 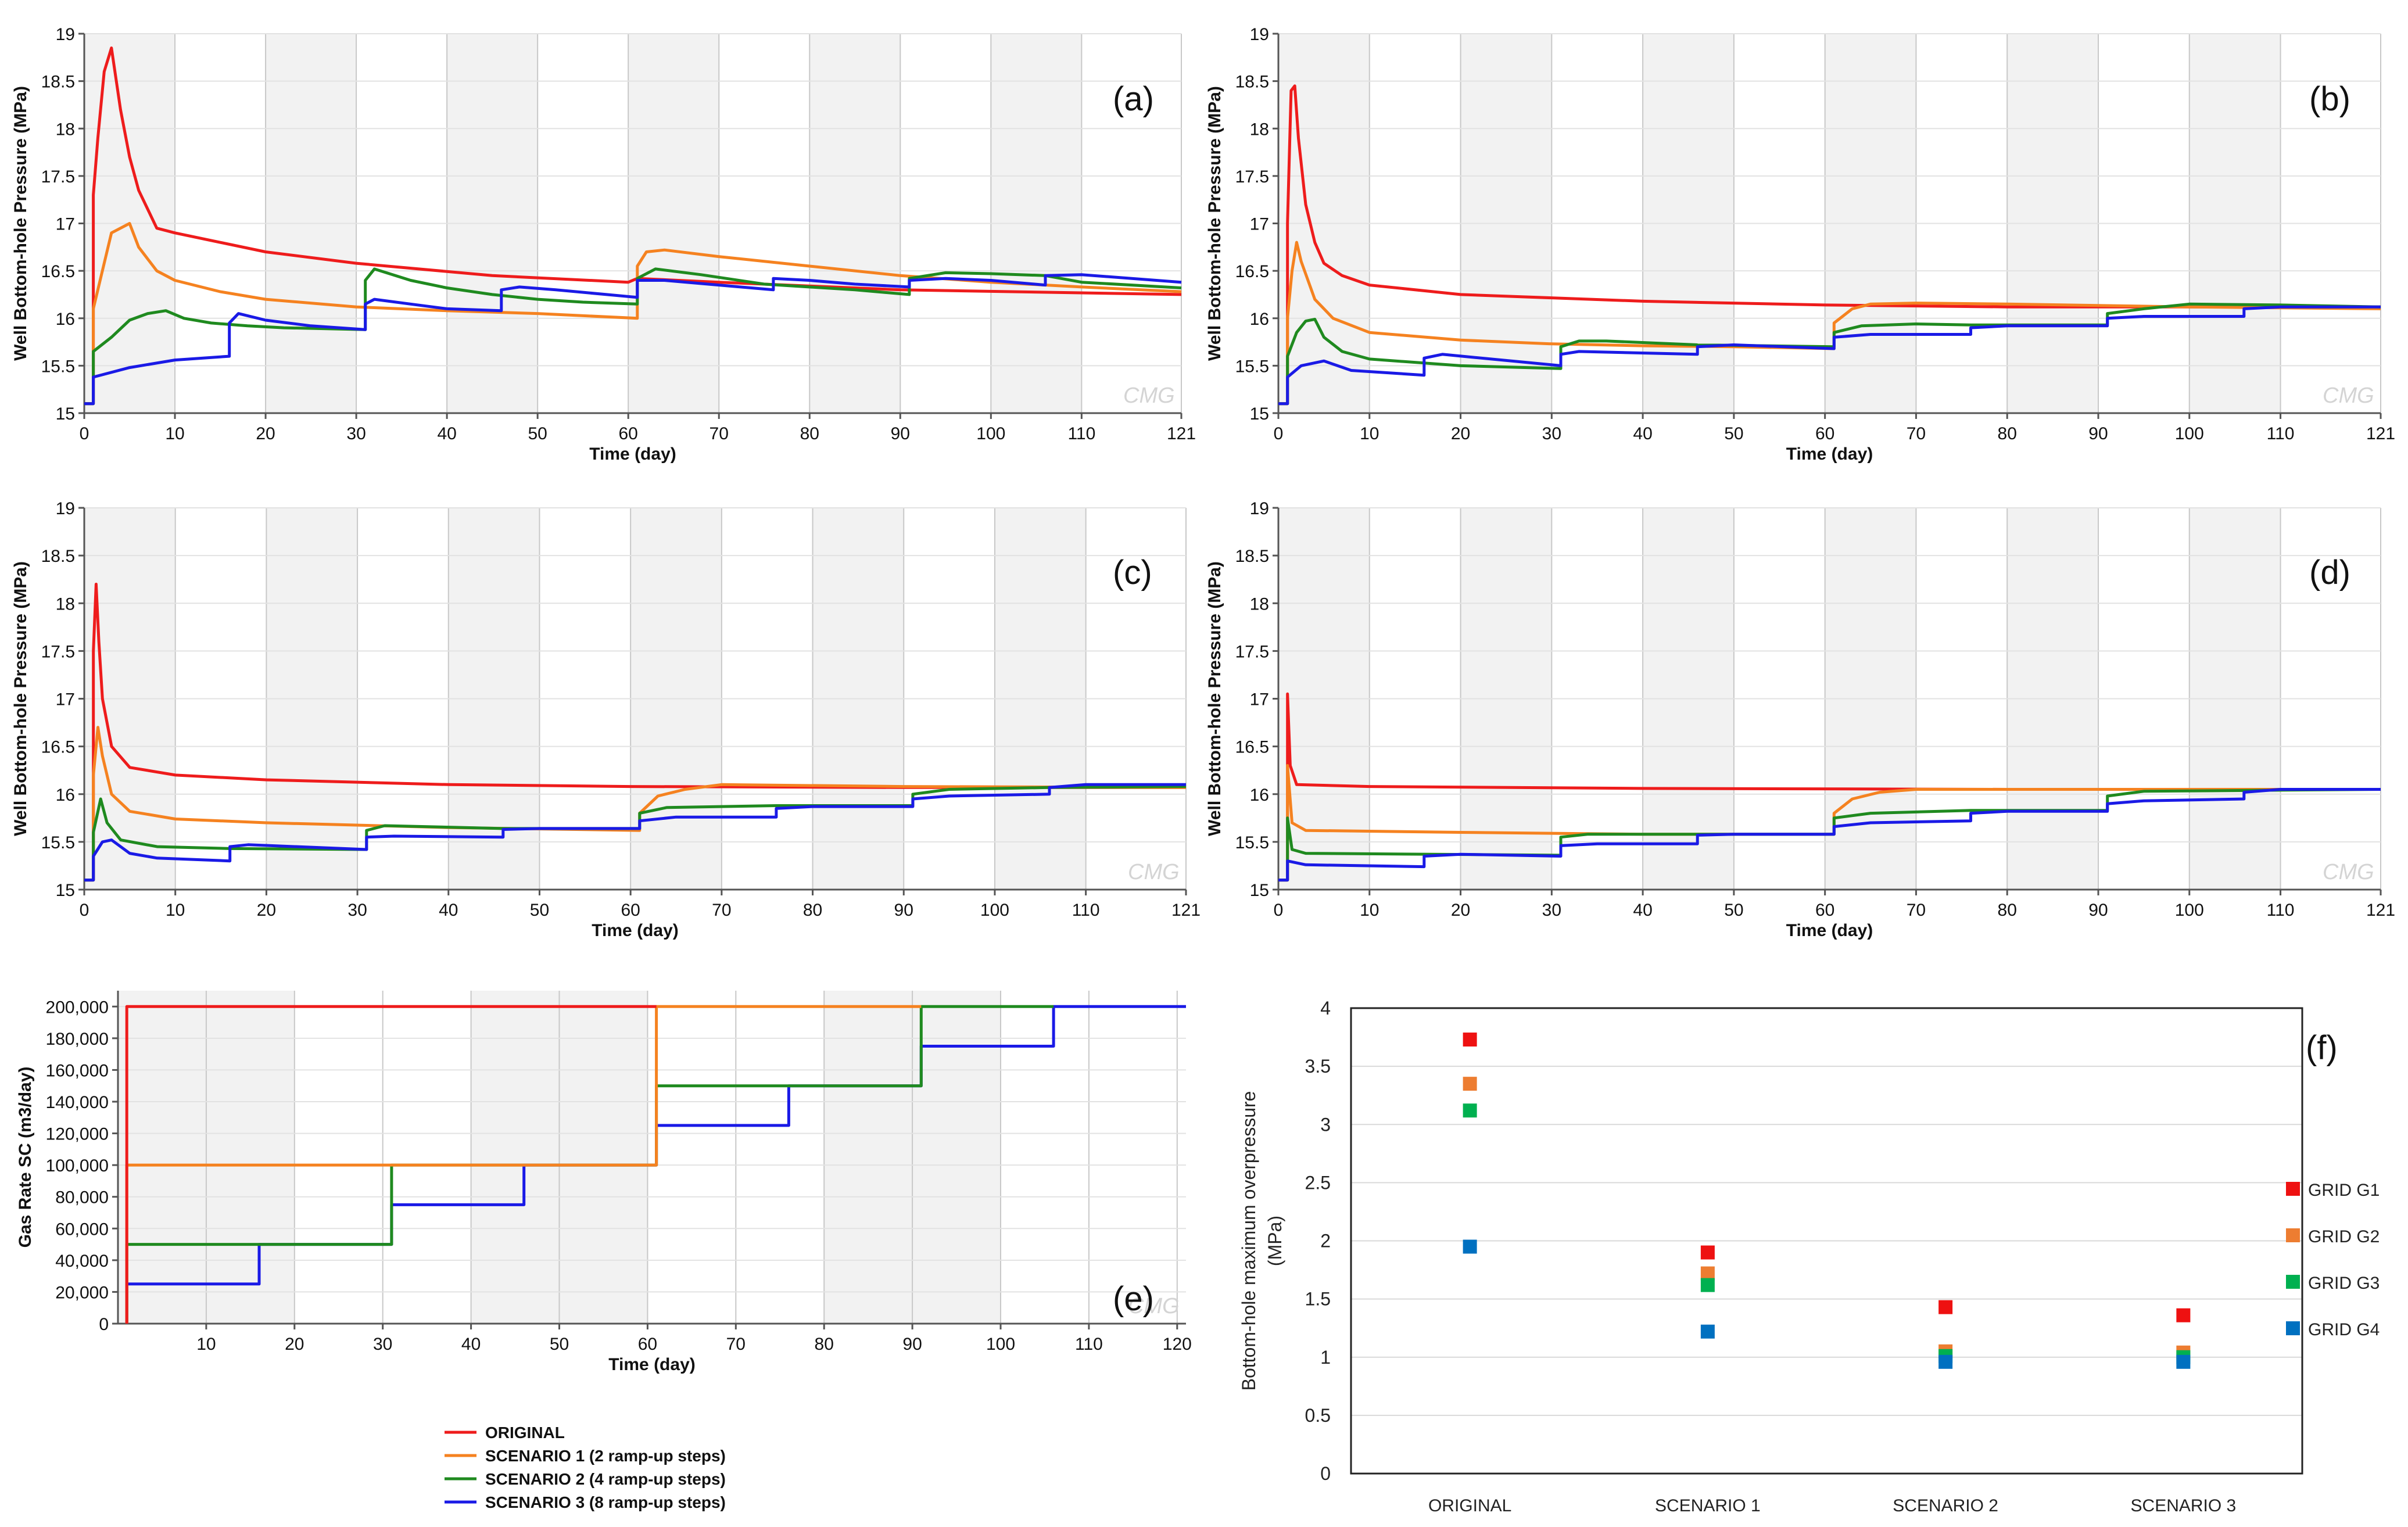 What do you see at coordinates (605, 1502) in the screenshot?
I see `legend-label: SCENARIO 3 (8 ramp-up steps)` at bounding box center [605, 1502].